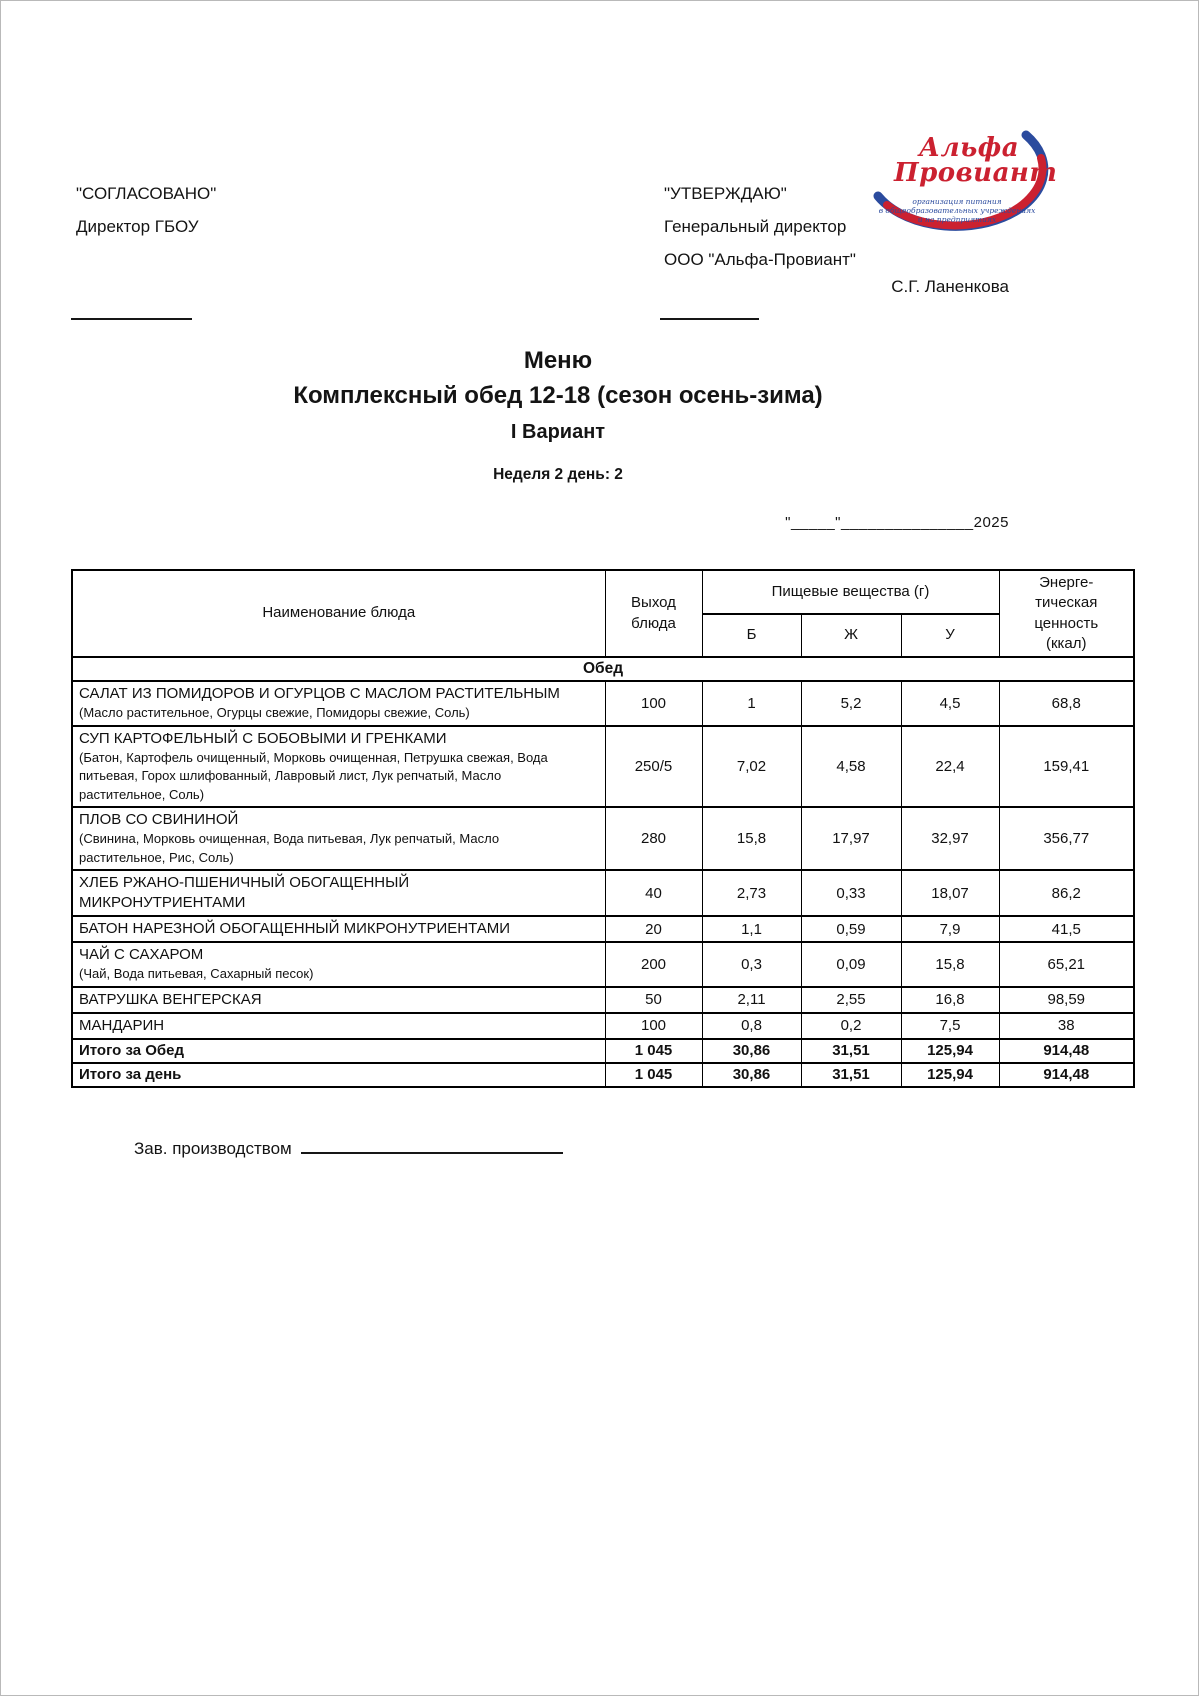 This screenshot has width=1199, height=1696. I want to click on dish-protein-value: 1, so click(751, 703).